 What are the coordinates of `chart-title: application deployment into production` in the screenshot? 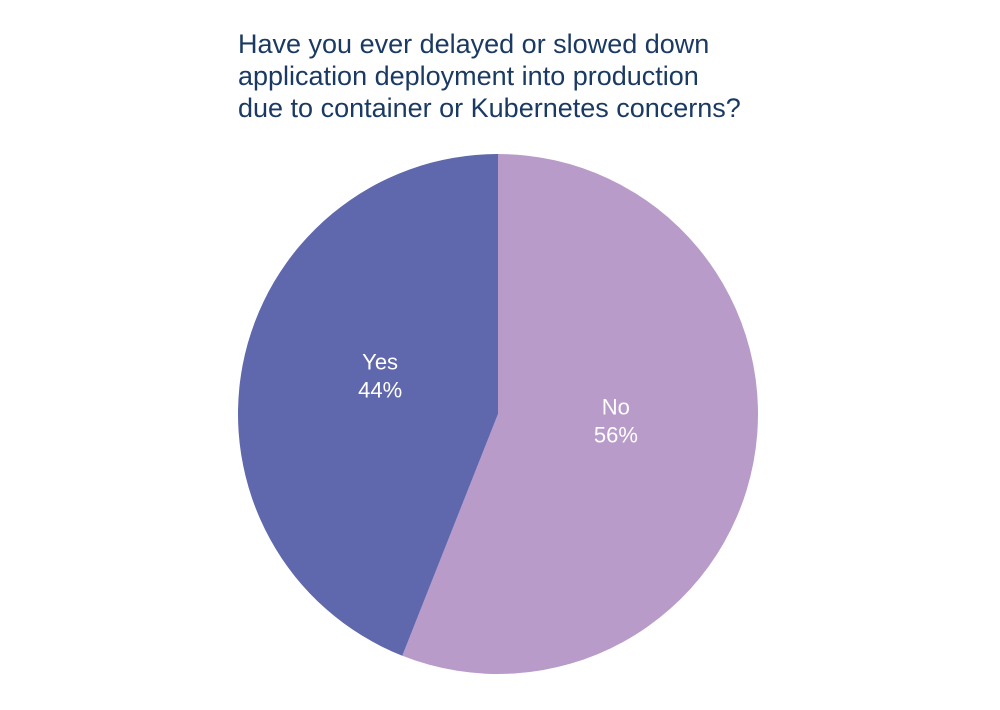 It's located at (468, 76).